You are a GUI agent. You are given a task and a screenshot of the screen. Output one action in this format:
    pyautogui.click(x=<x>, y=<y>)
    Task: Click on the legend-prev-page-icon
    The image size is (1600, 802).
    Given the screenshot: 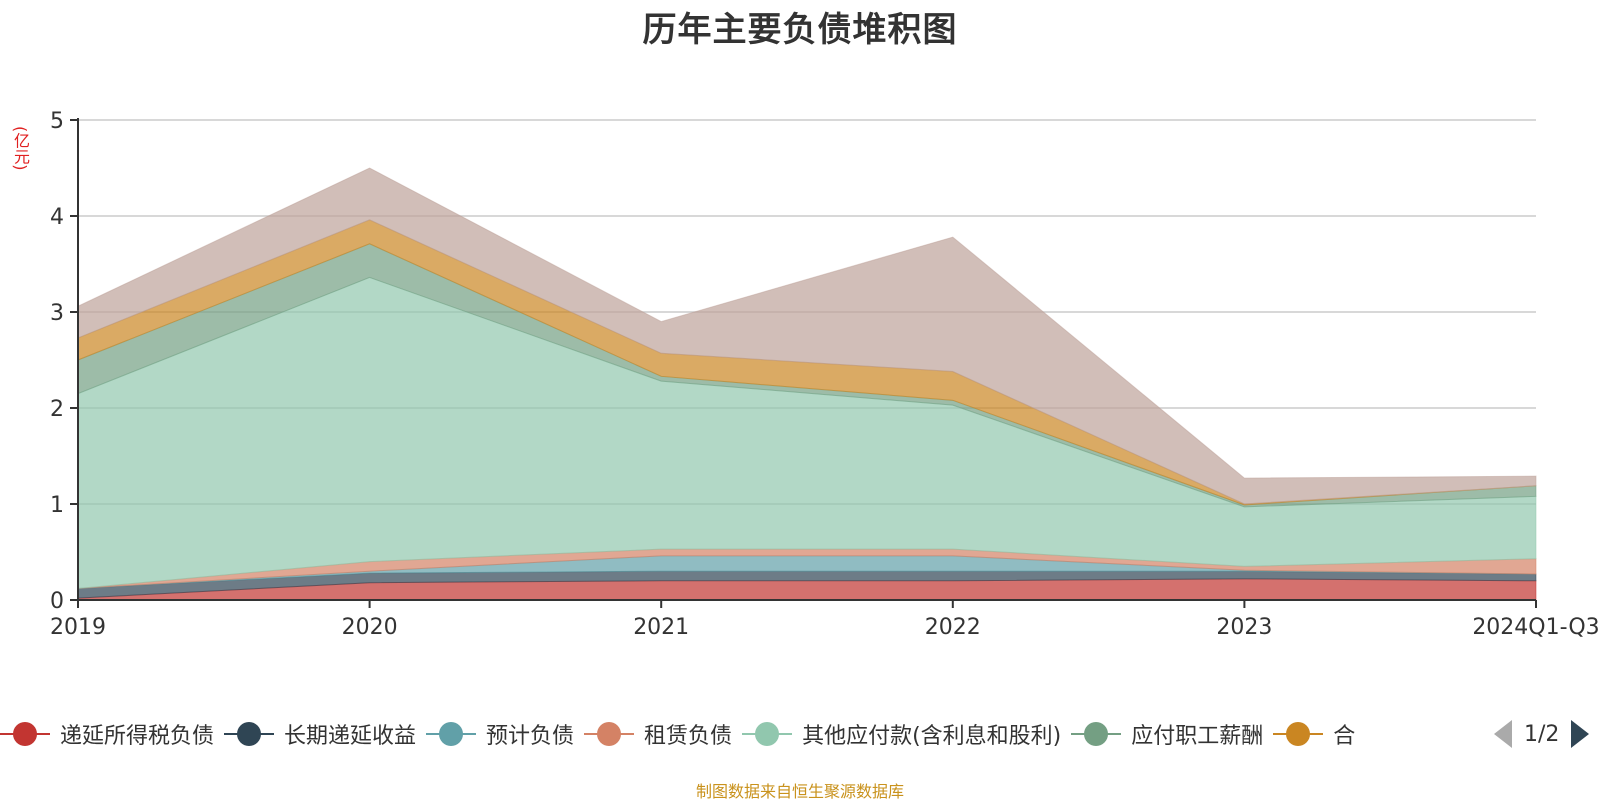 What is the action you would take?
    pyautogui.click(x=1503, y=734)
    